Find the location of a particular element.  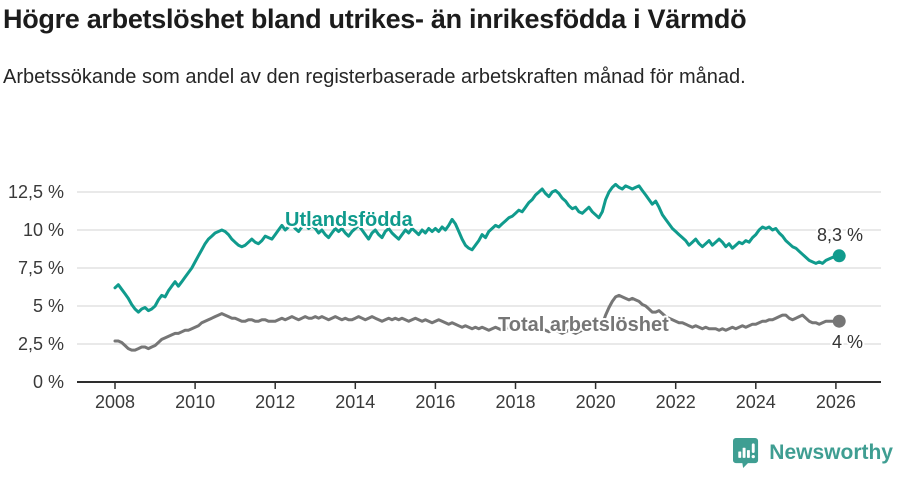

x-axis-tick-label: 2008 is located at coordinates (115, 402).